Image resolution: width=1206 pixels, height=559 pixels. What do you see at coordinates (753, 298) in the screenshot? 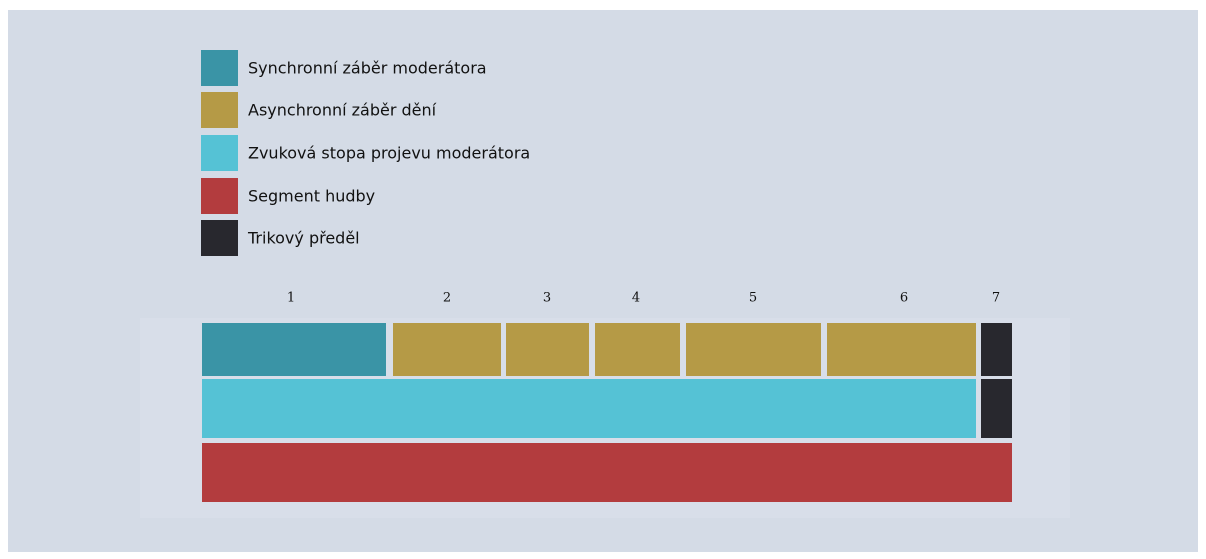
I see `segment-number: 5` at bounding box center [753, 298].